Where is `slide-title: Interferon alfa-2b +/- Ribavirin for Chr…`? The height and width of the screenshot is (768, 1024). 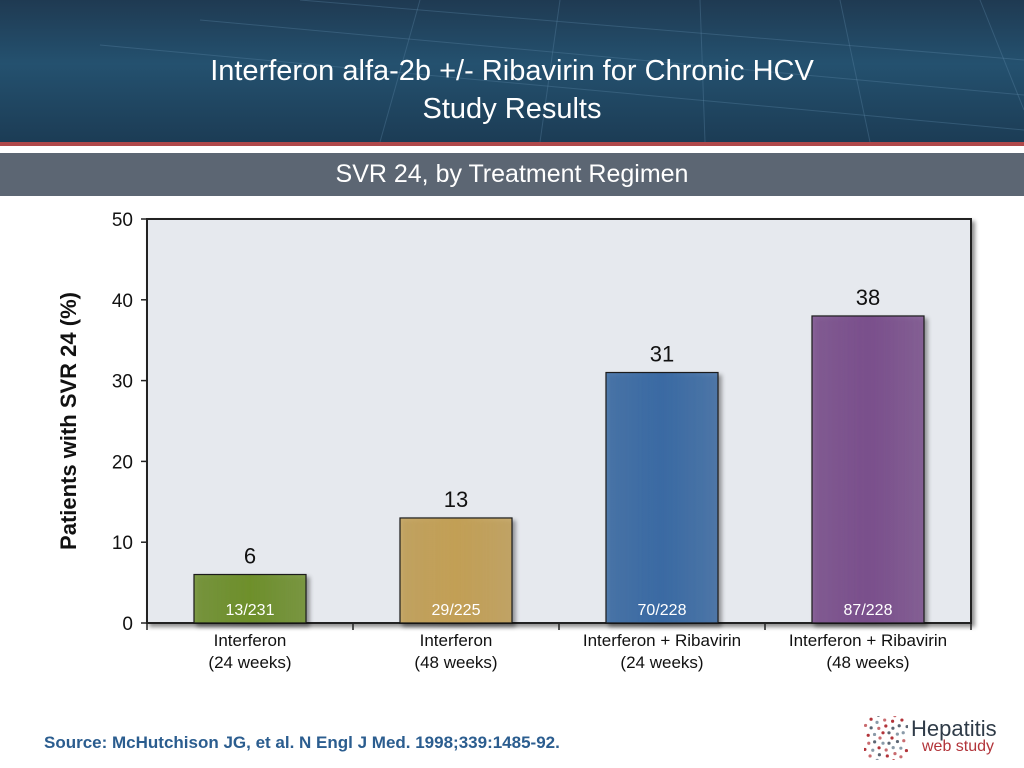
slide-title: Interferon alfa-2b +/- Ribavirin for Chr… is located at coordinates (512, 90).